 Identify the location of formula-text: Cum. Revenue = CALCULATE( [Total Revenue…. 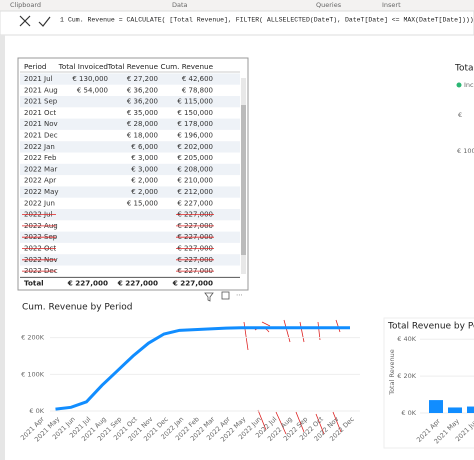
(271, 20).